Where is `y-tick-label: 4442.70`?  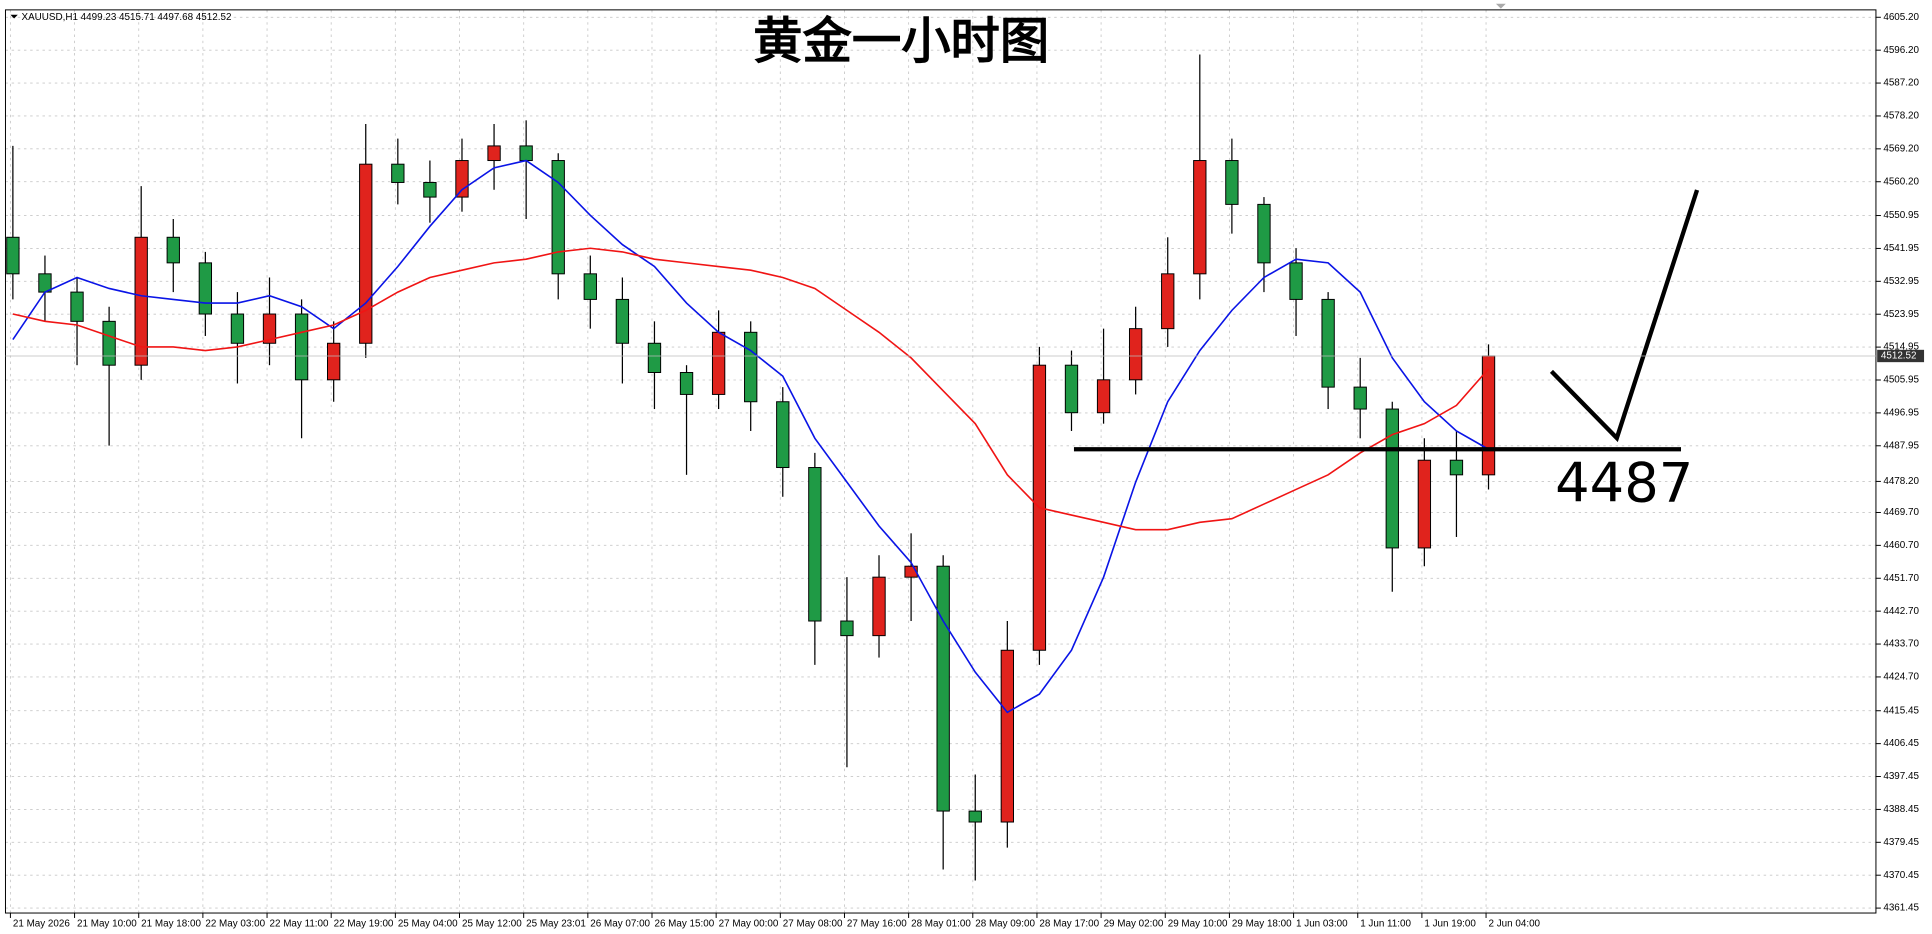 y-tick-label: 4442.70 is located at coordinates (1901, 611).